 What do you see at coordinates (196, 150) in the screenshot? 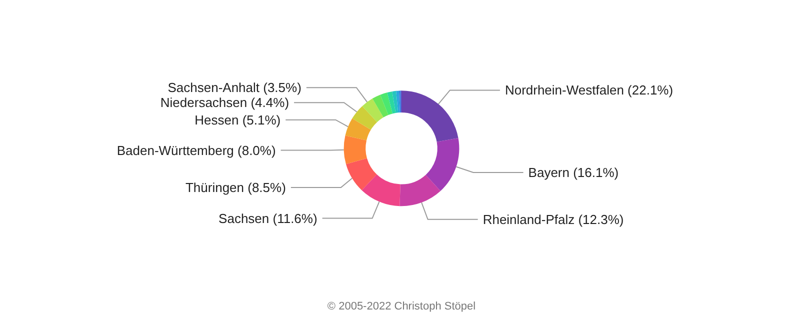
I see `slice-label: Baden-Württemberg (8.0%)` at bounding box center [196, 150].